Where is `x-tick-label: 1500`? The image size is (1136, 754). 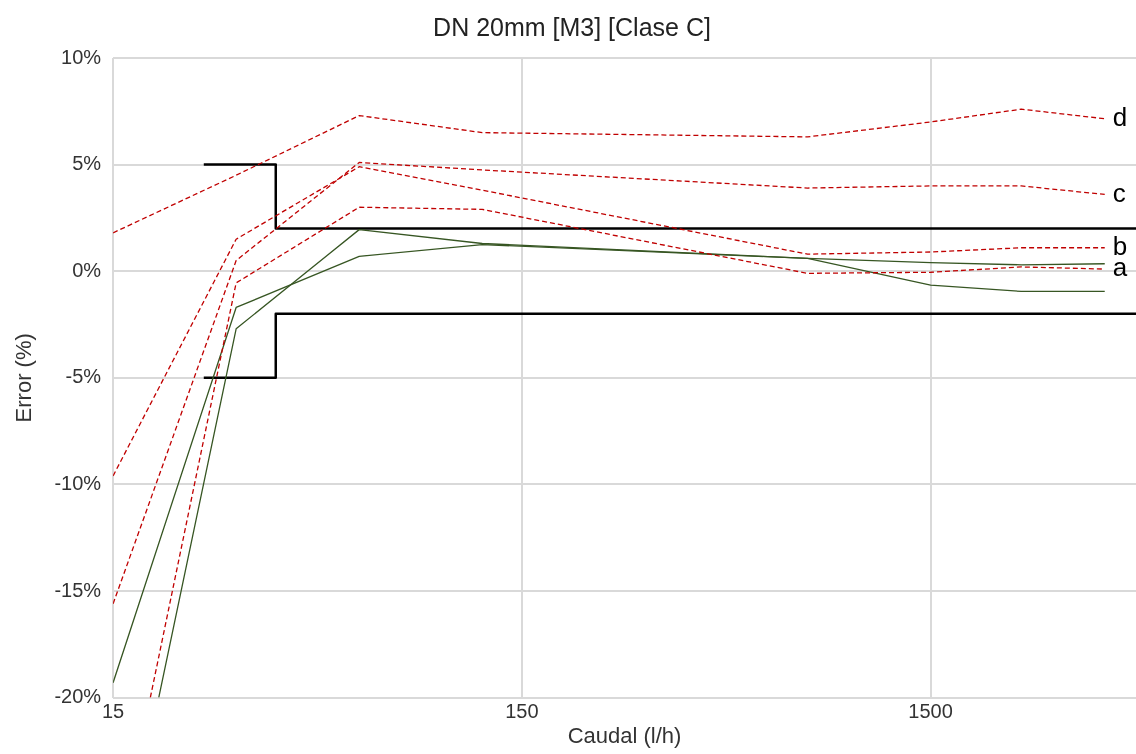
x-tick-label: 1500 is located at coordinates (930, 711).